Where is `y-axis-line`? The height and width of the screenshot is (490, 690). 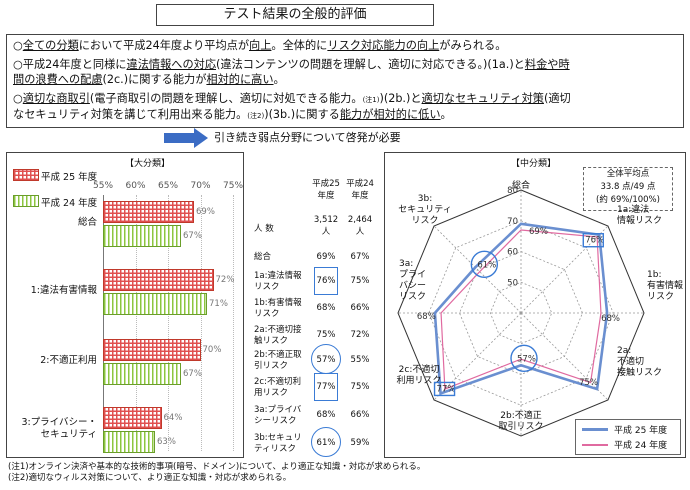 y-axis-line is located at coordinates (103, 324).